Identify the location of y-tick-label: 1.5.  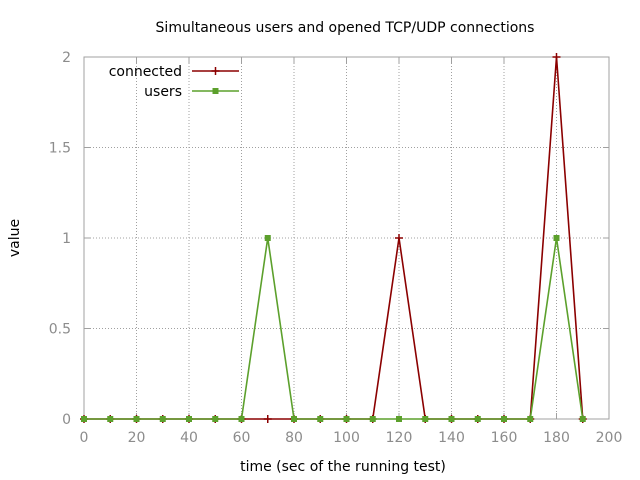
(60, 149).